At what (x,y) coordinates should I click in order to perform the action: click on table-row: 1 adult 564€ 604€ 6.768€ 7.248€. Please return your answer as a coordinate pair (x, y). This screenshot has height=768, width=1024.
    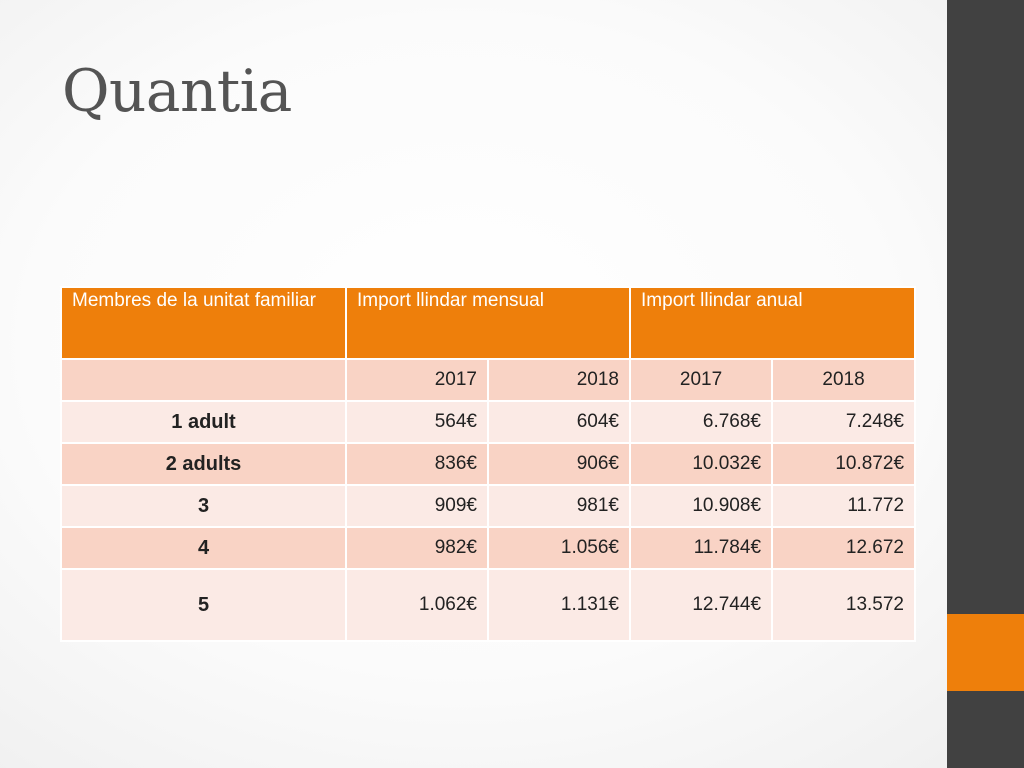
    Looking at the image, I should click on (488, 422).